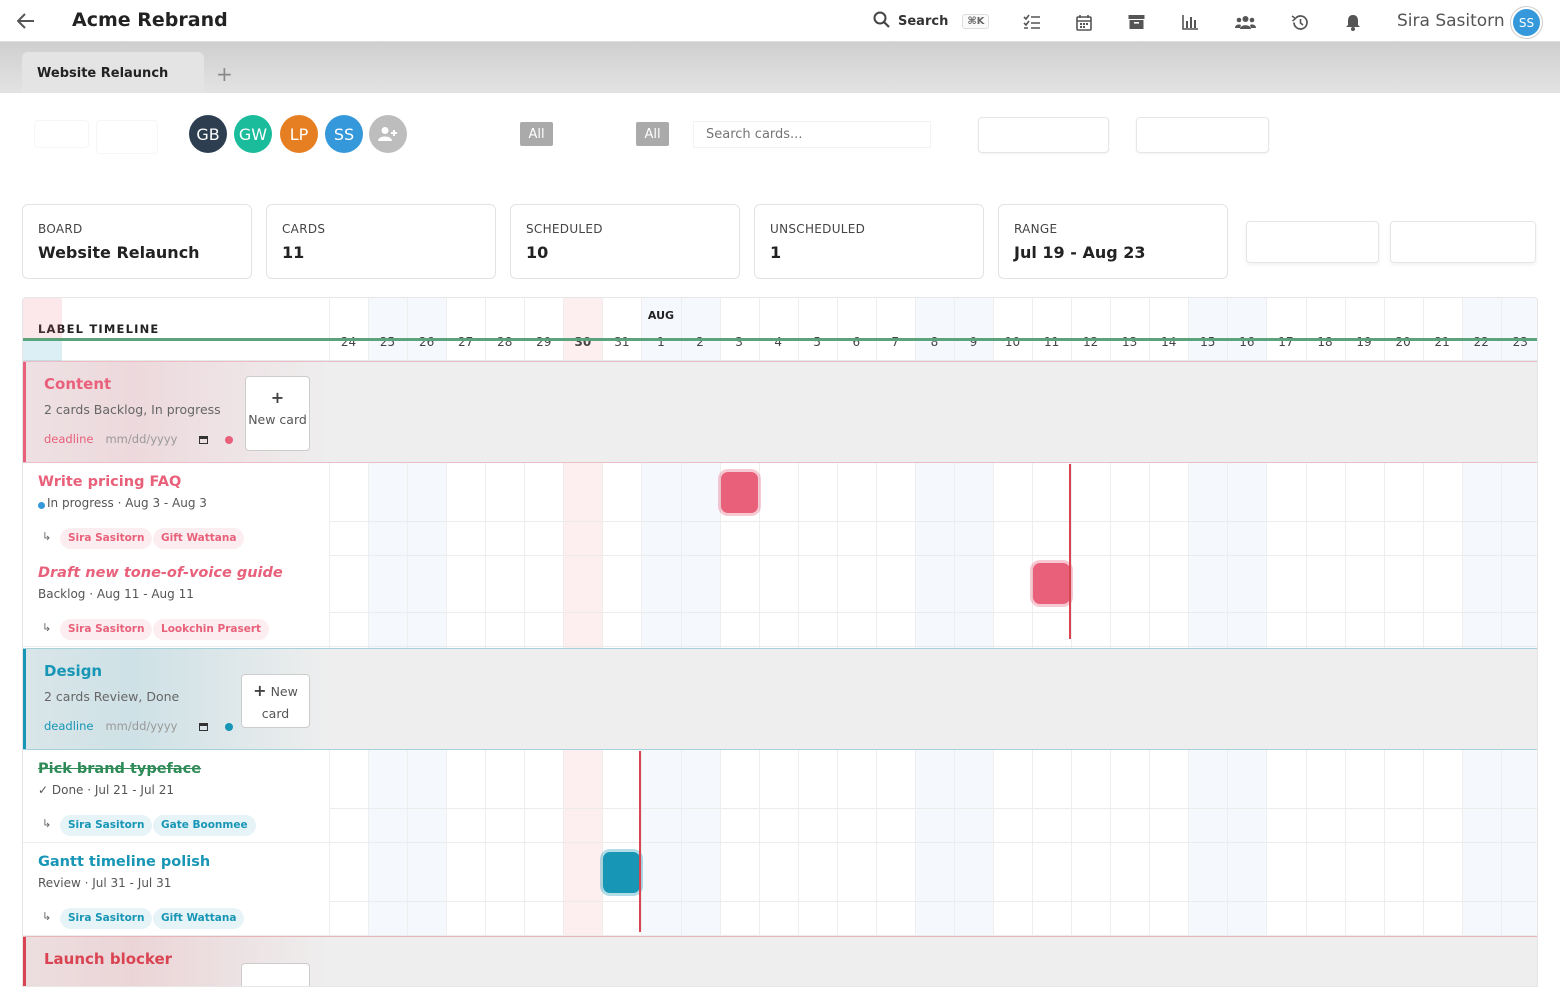  Describe the element at coordinates (652, 134) in the screenshot. I see `label-filter-pill: All` at that location.